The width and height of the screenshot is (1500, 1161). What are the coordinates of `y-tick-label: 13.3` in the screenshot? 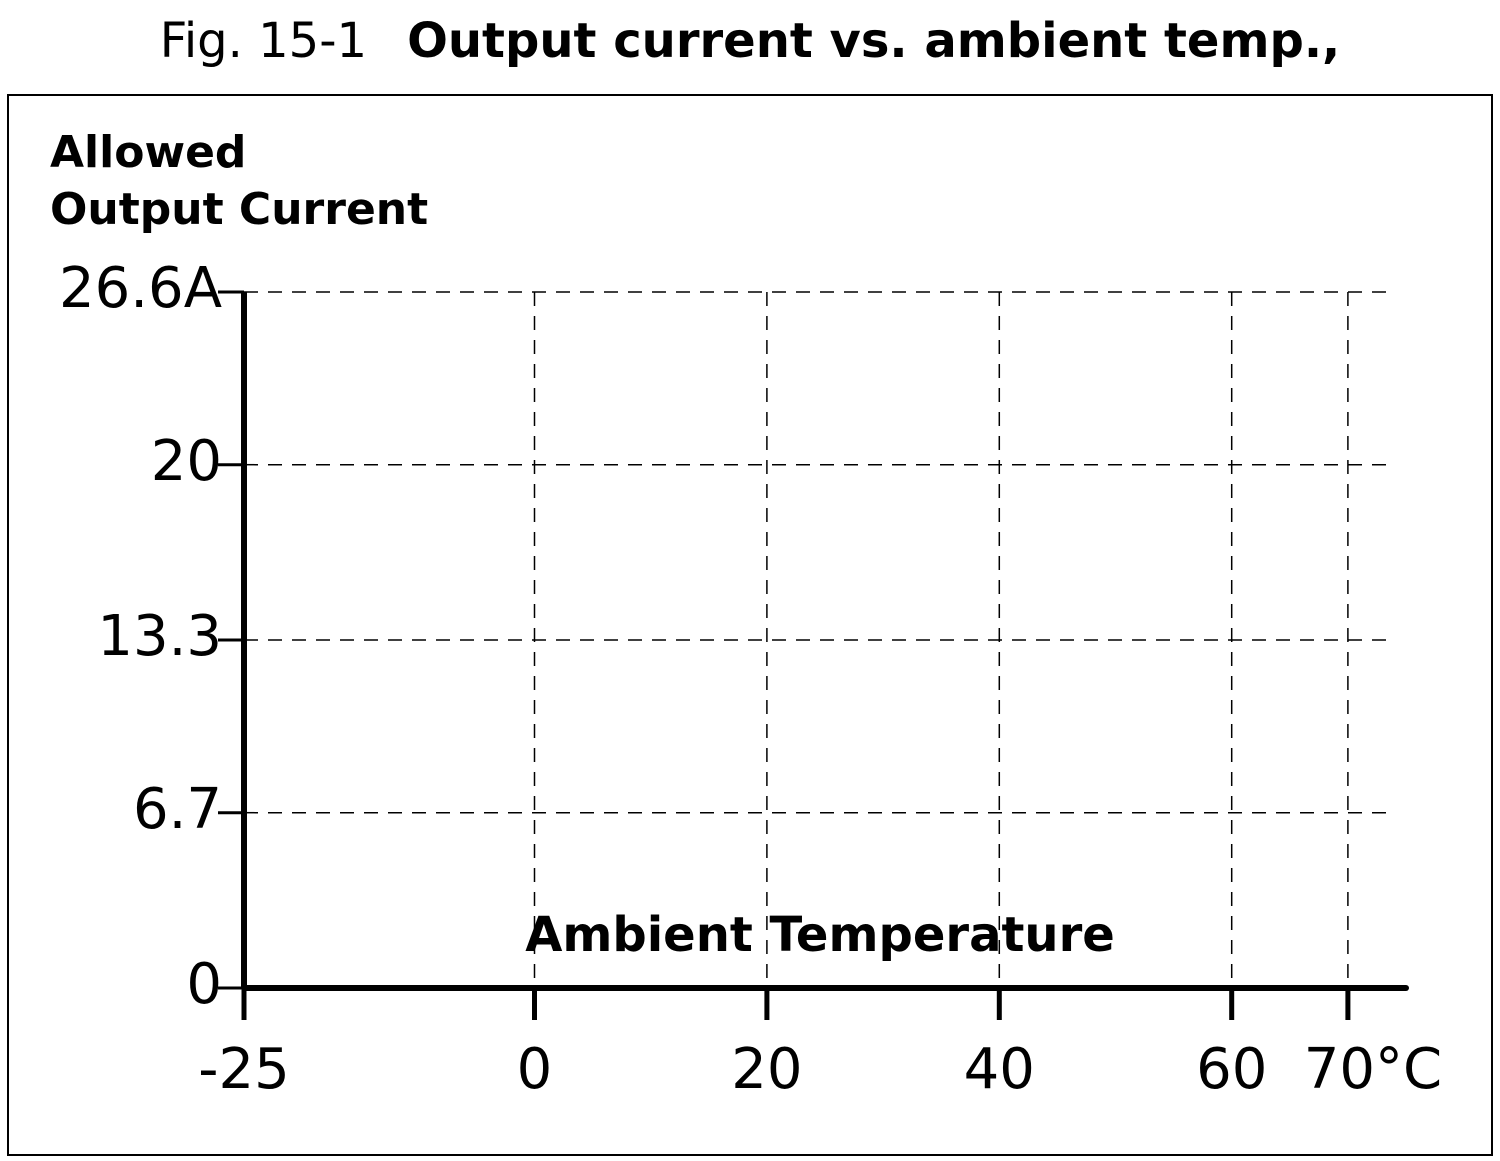 It's located at (159, 636).